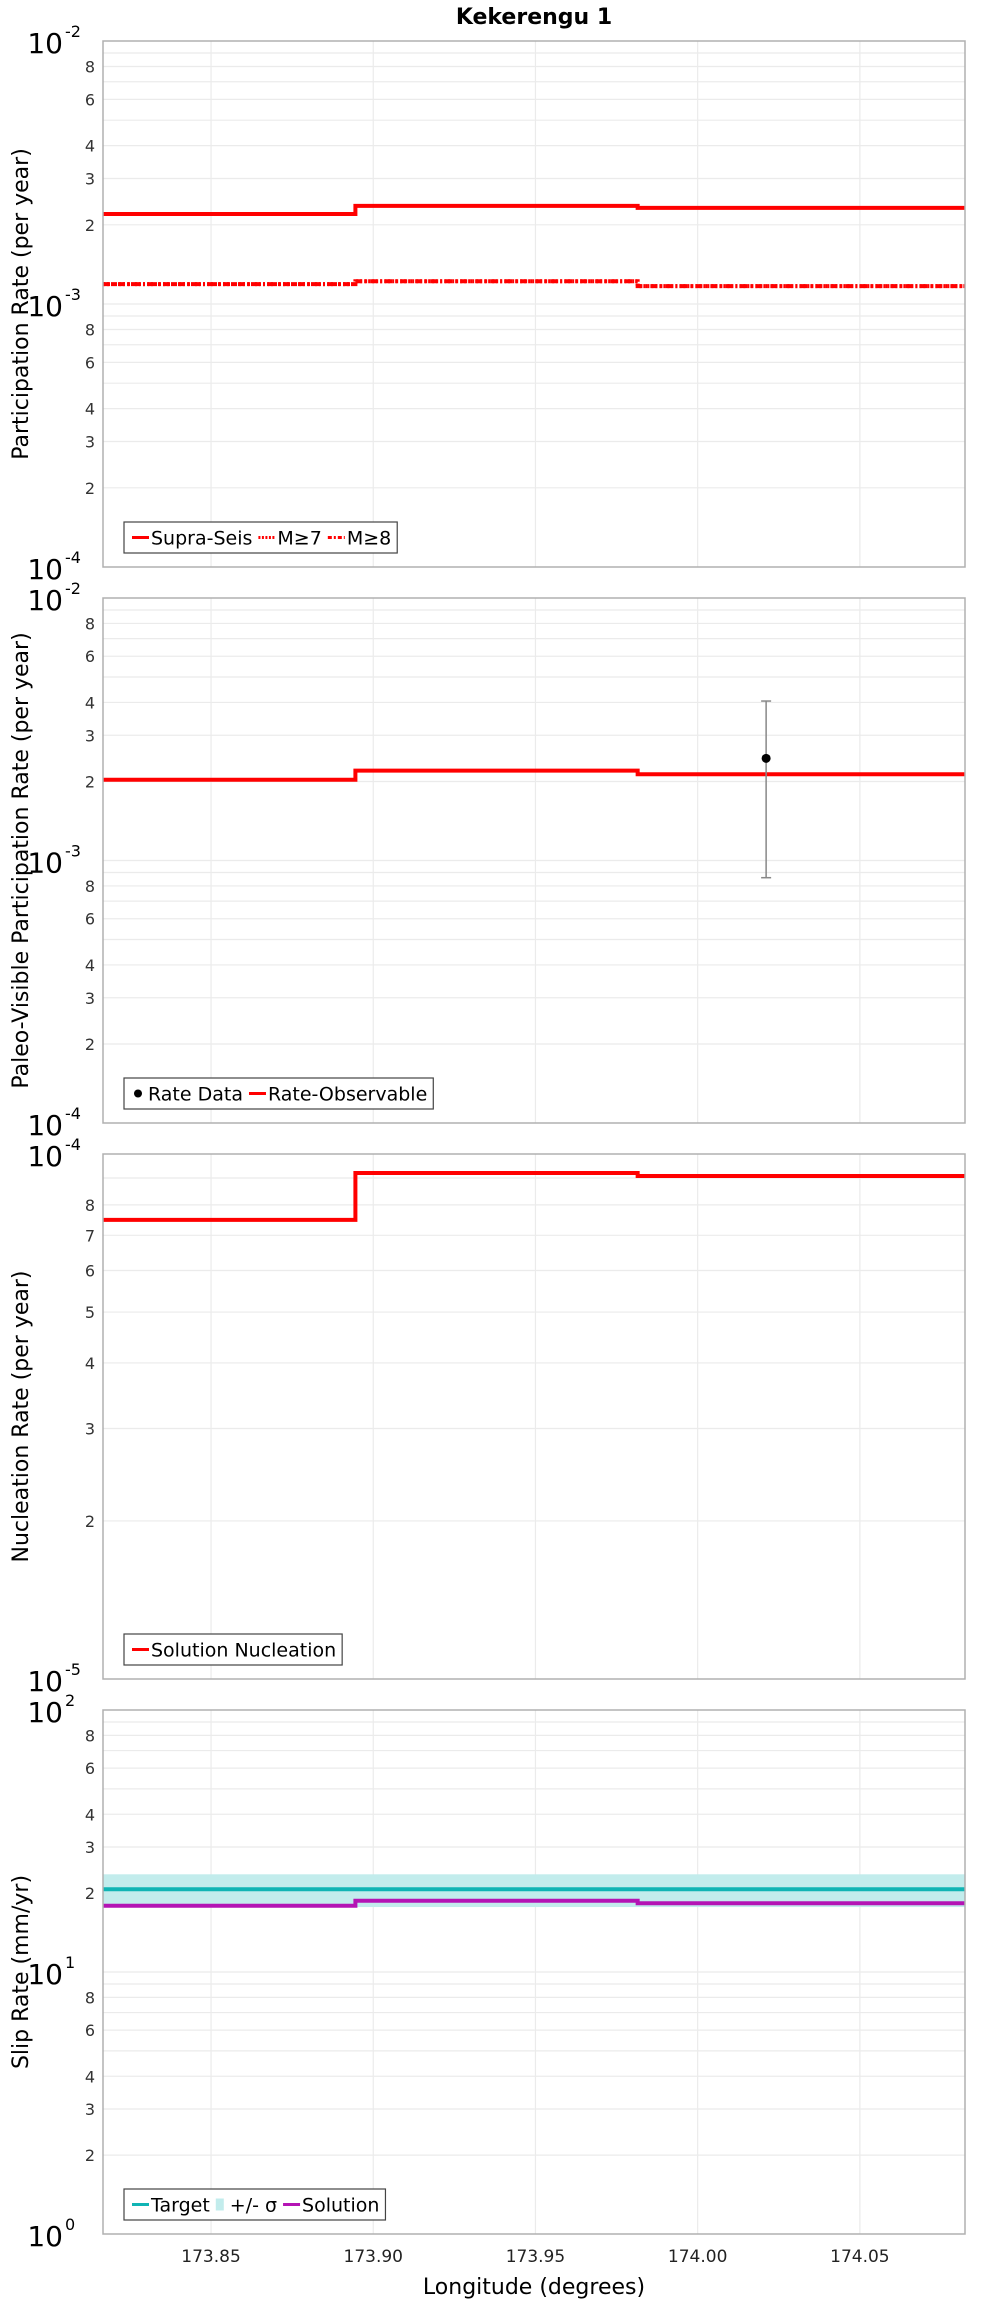 The height and width of the screenshot is (2300, 1000). I want to click on y-tick-label: 5, so click(90, 1312).